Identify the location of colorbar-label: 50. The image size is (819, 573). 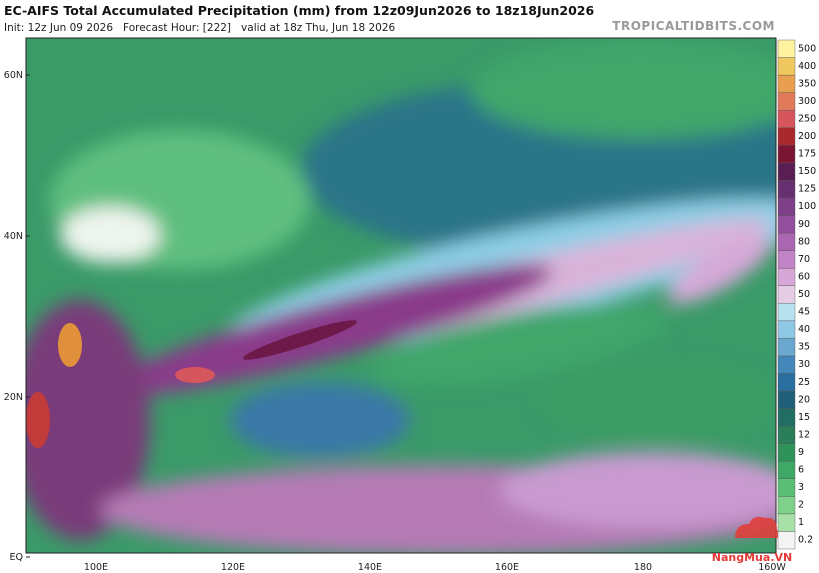
(804, 294).